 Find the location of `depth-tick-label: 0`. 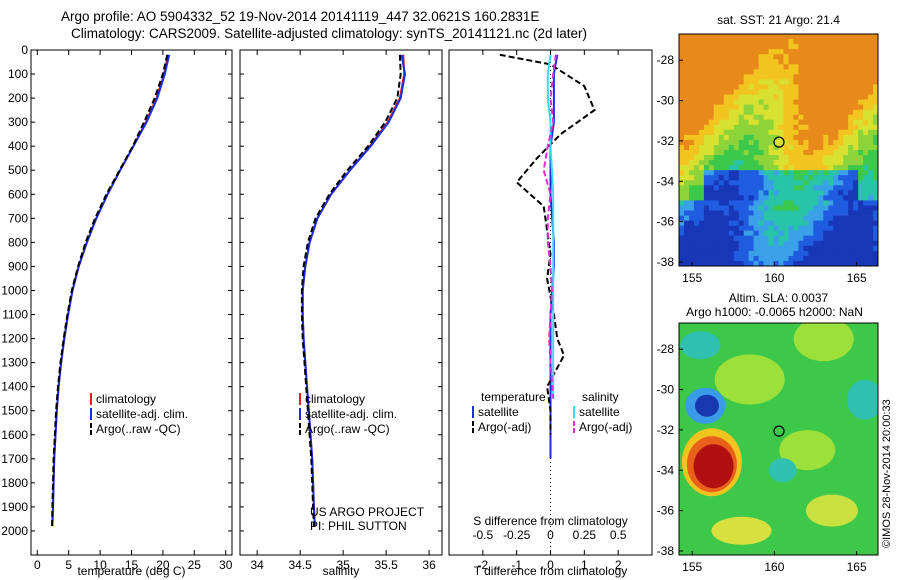

depth-tick-label: 0 is located at coordinates (24, 50).